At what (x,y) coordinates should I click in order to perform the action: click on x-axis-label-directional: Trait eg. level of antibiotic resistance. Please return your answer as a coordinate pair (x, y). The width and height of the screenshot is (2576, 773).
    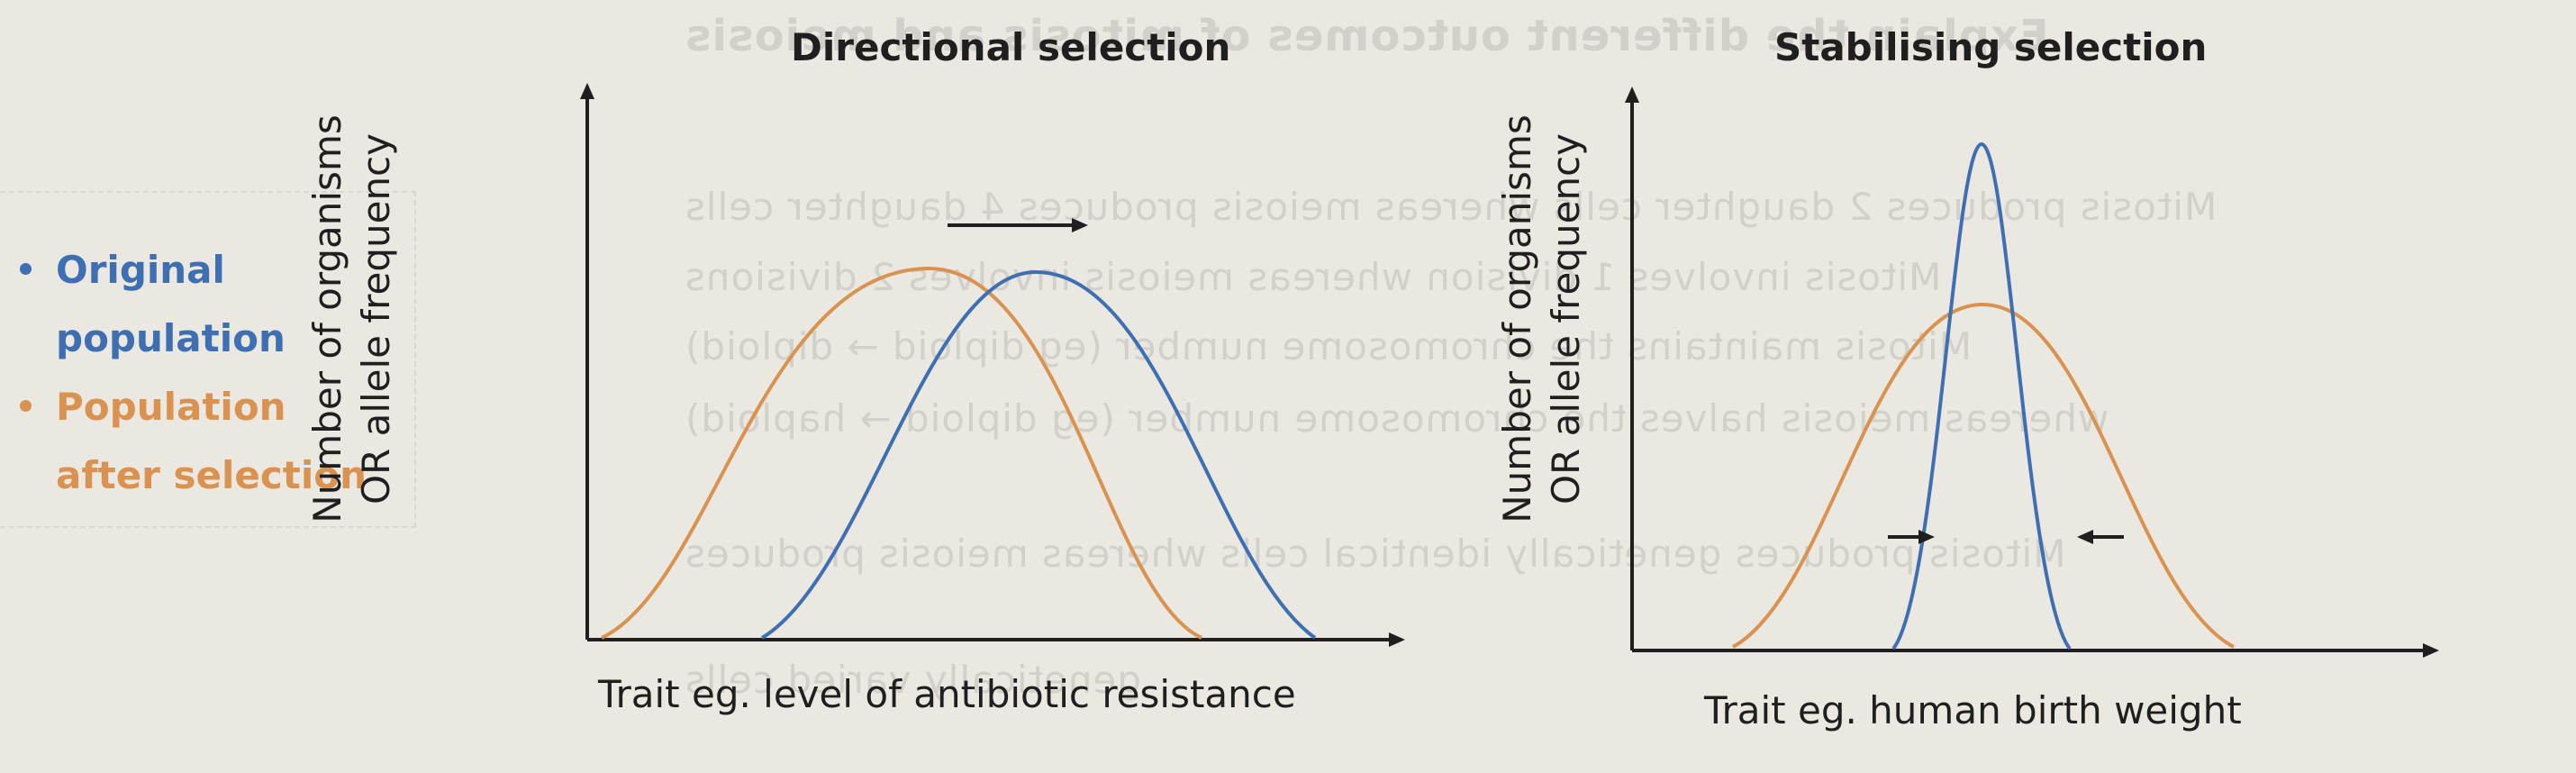
    Looking at the image, I should click on (947, 694).